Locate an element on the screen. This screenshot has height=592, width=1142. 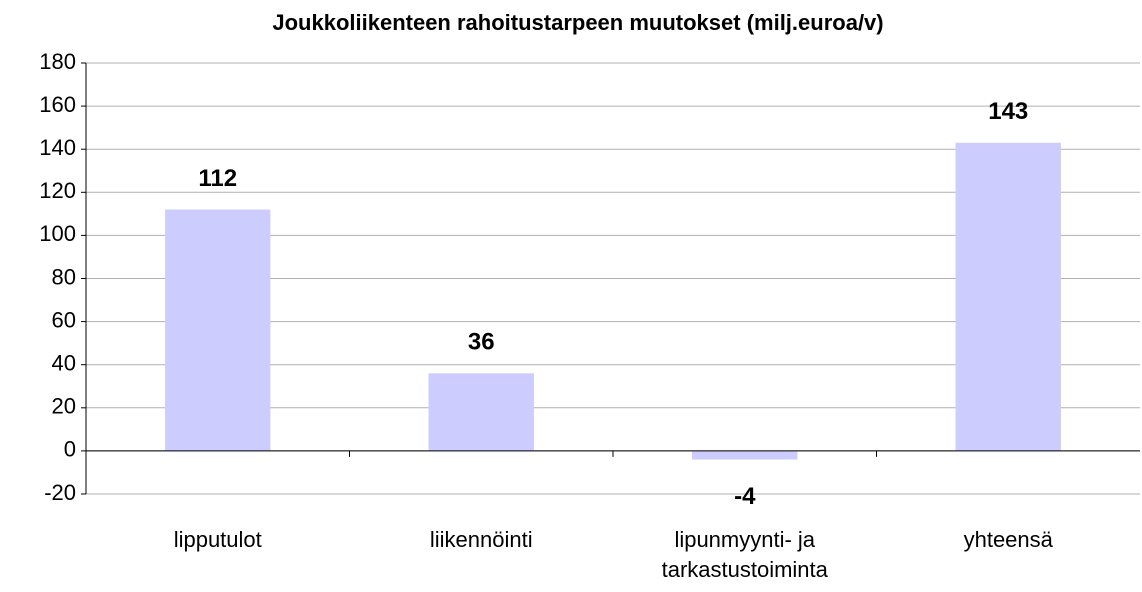
y-tick-label: 140 is located at coordinates (57, 147).